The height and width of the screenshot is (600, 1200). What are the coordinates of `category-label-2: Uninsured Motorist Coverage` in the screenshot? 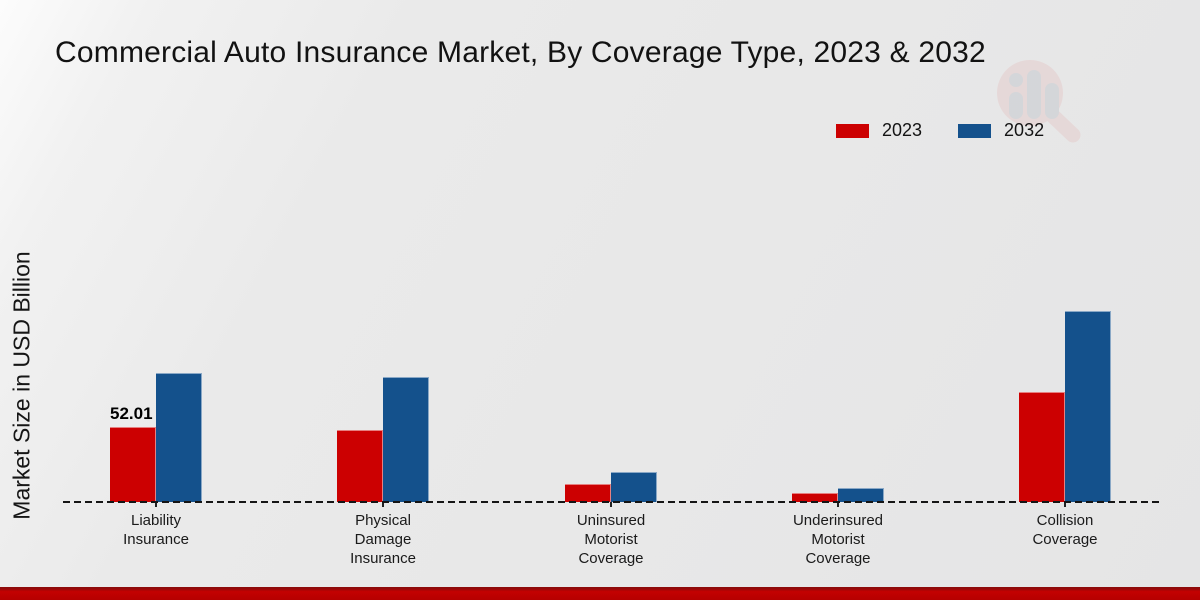 It's located at (611, 539).